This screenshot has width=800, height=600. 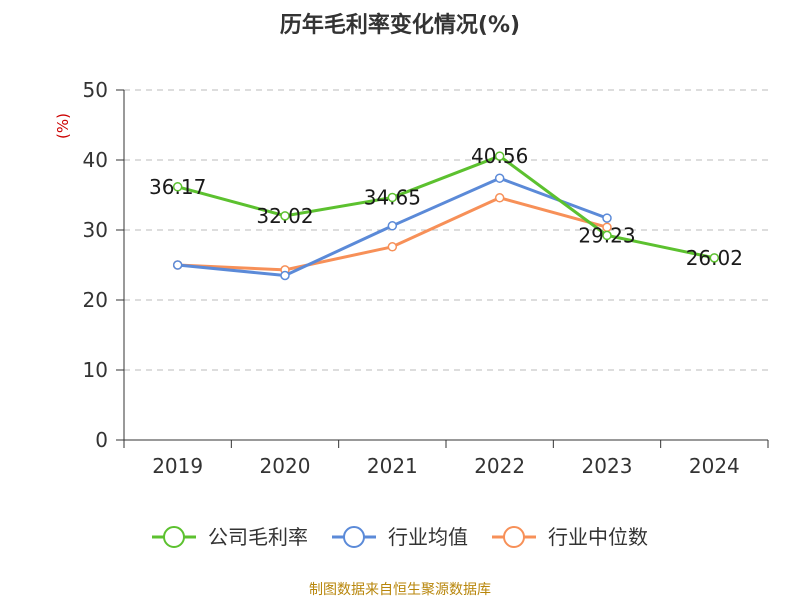 I want to click on series-group, so click(x=446, y=216).